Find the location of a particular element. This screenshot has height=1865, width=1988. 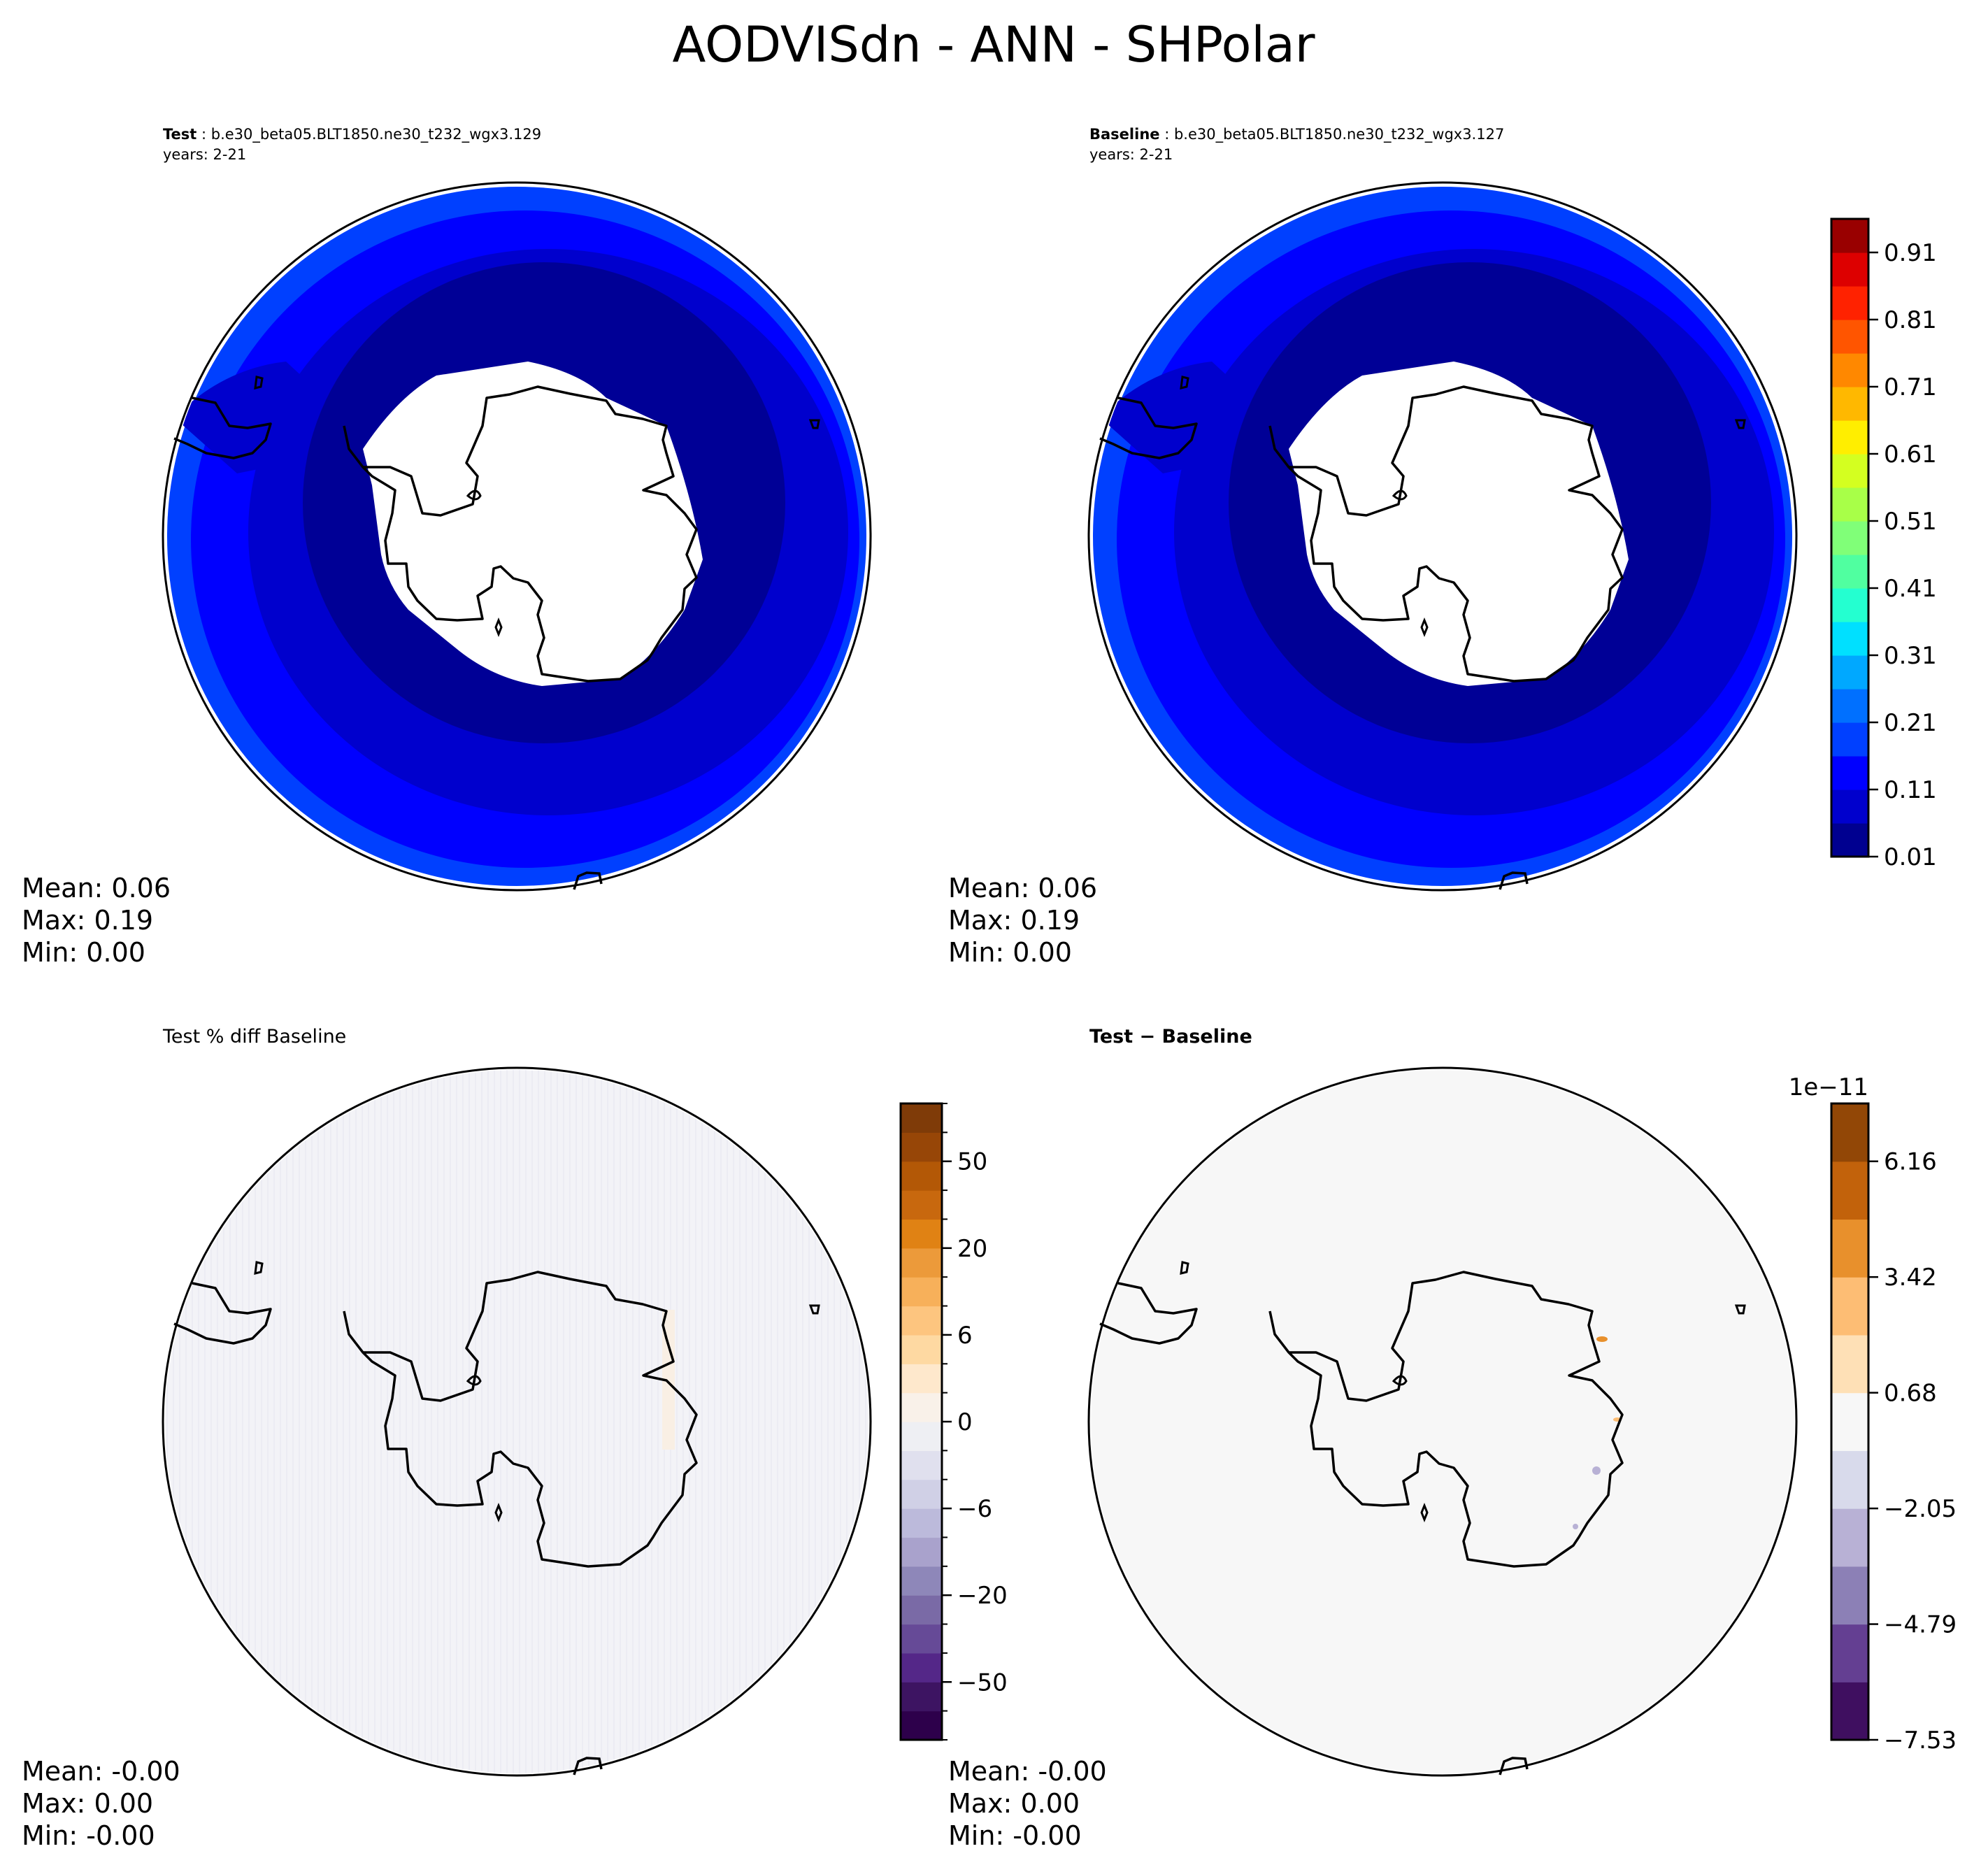

colorbar-baseline: 0.01 0.11 0.21 0.31 0.41 0.51 0.61 0.71 0.81 0.91 is located at coordinates (1883, 544).